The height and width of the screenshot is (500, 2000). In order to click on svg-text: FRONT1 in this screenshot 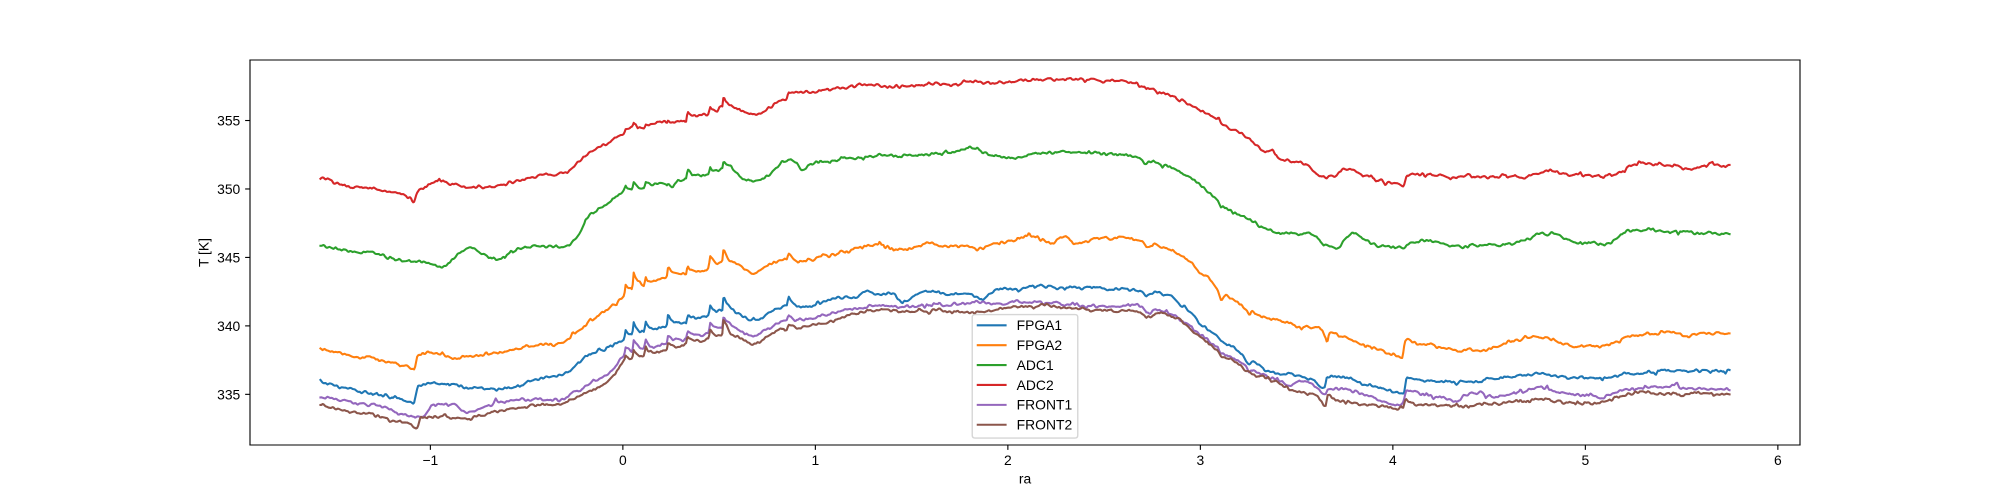, I will do `click(1045, 405)`.